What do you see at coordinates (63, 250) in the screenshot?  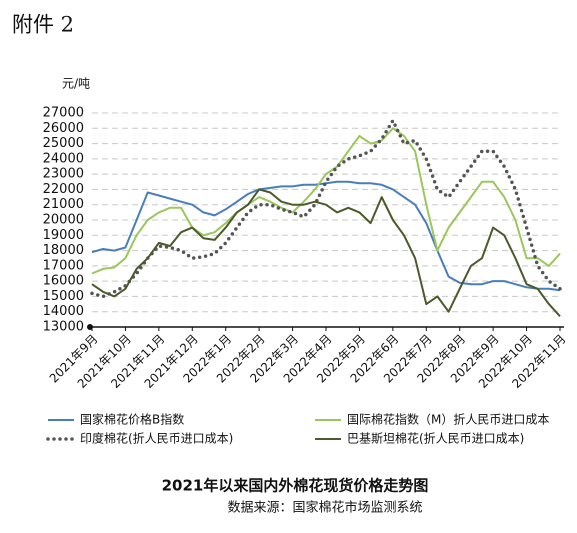 I see `y-tick-label: 18000` at bounding box center [63, 250].